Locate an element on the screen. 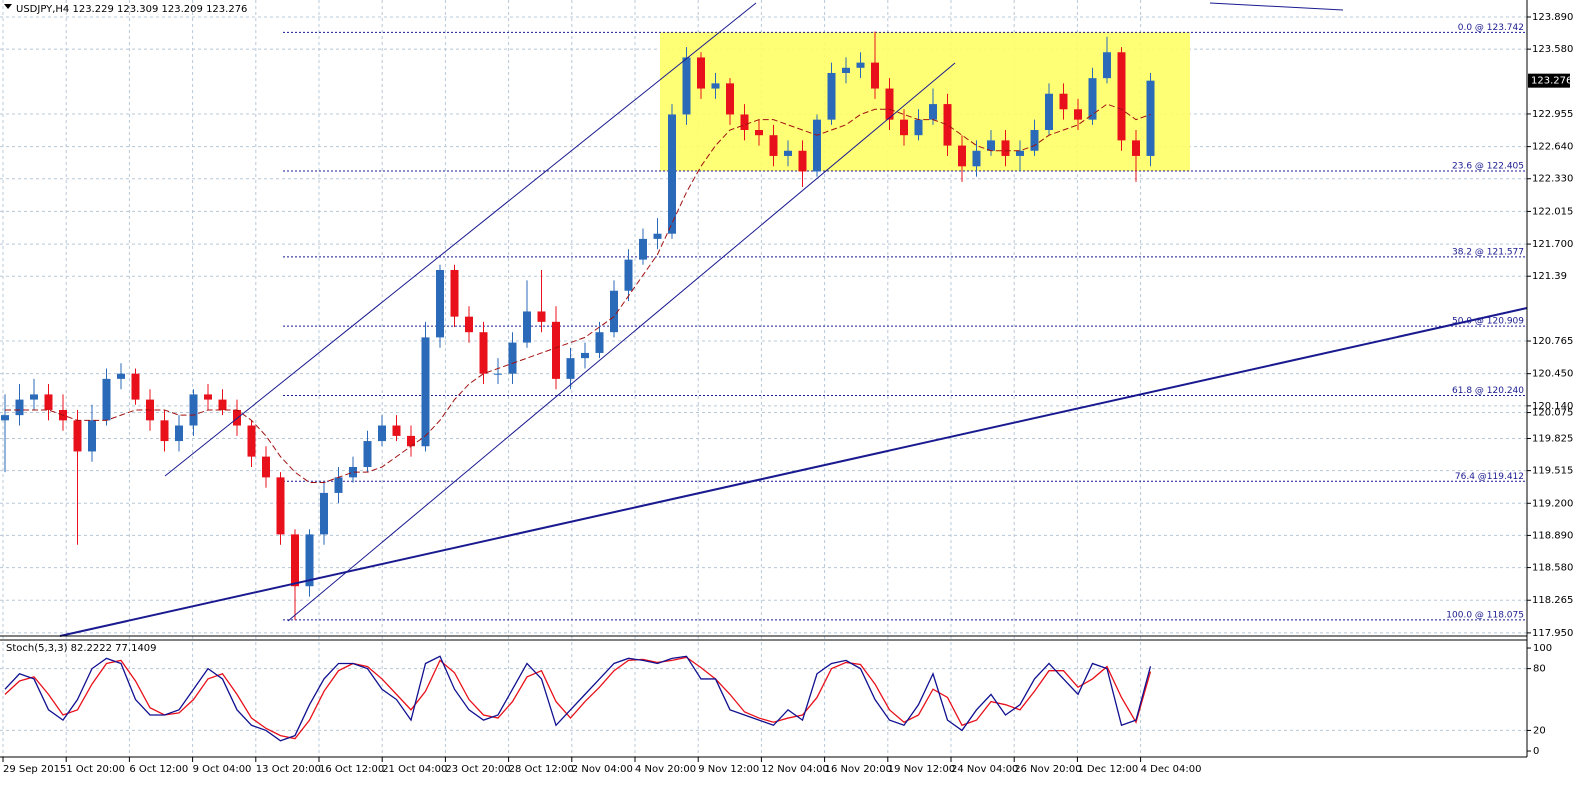 Image resolution: width=1596 pixels, height=794 pixels. symbol-icon is located at coordinates (8, 6).